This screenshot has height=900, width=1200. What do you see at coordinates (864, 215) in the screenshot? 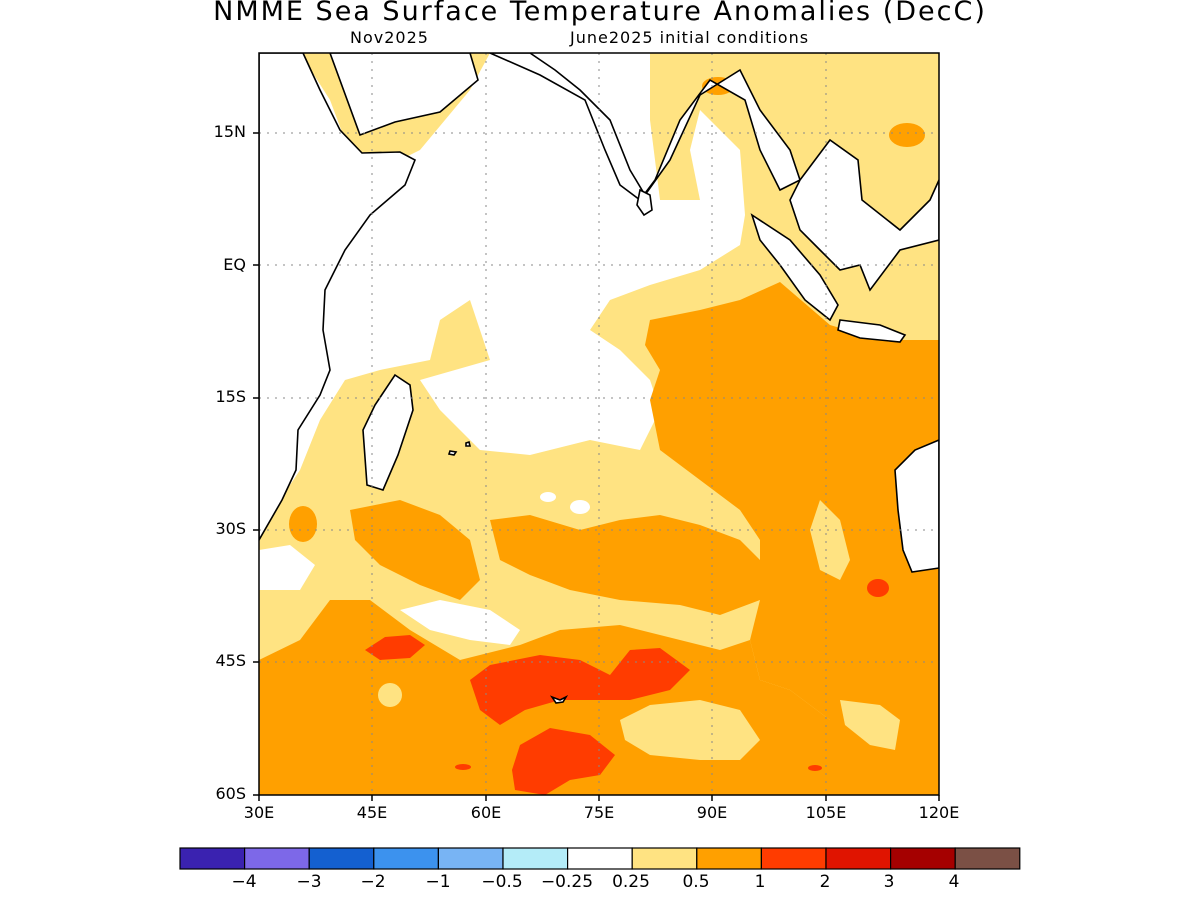
I see `land-se-asia` at bounding box center [864, 215].